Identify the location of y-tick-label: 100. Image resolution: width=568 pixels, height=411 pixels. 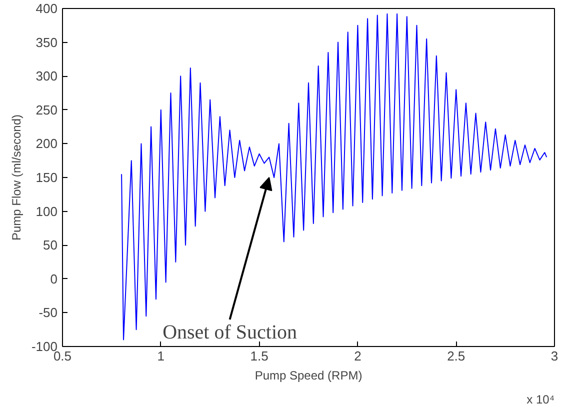
(47, 211).